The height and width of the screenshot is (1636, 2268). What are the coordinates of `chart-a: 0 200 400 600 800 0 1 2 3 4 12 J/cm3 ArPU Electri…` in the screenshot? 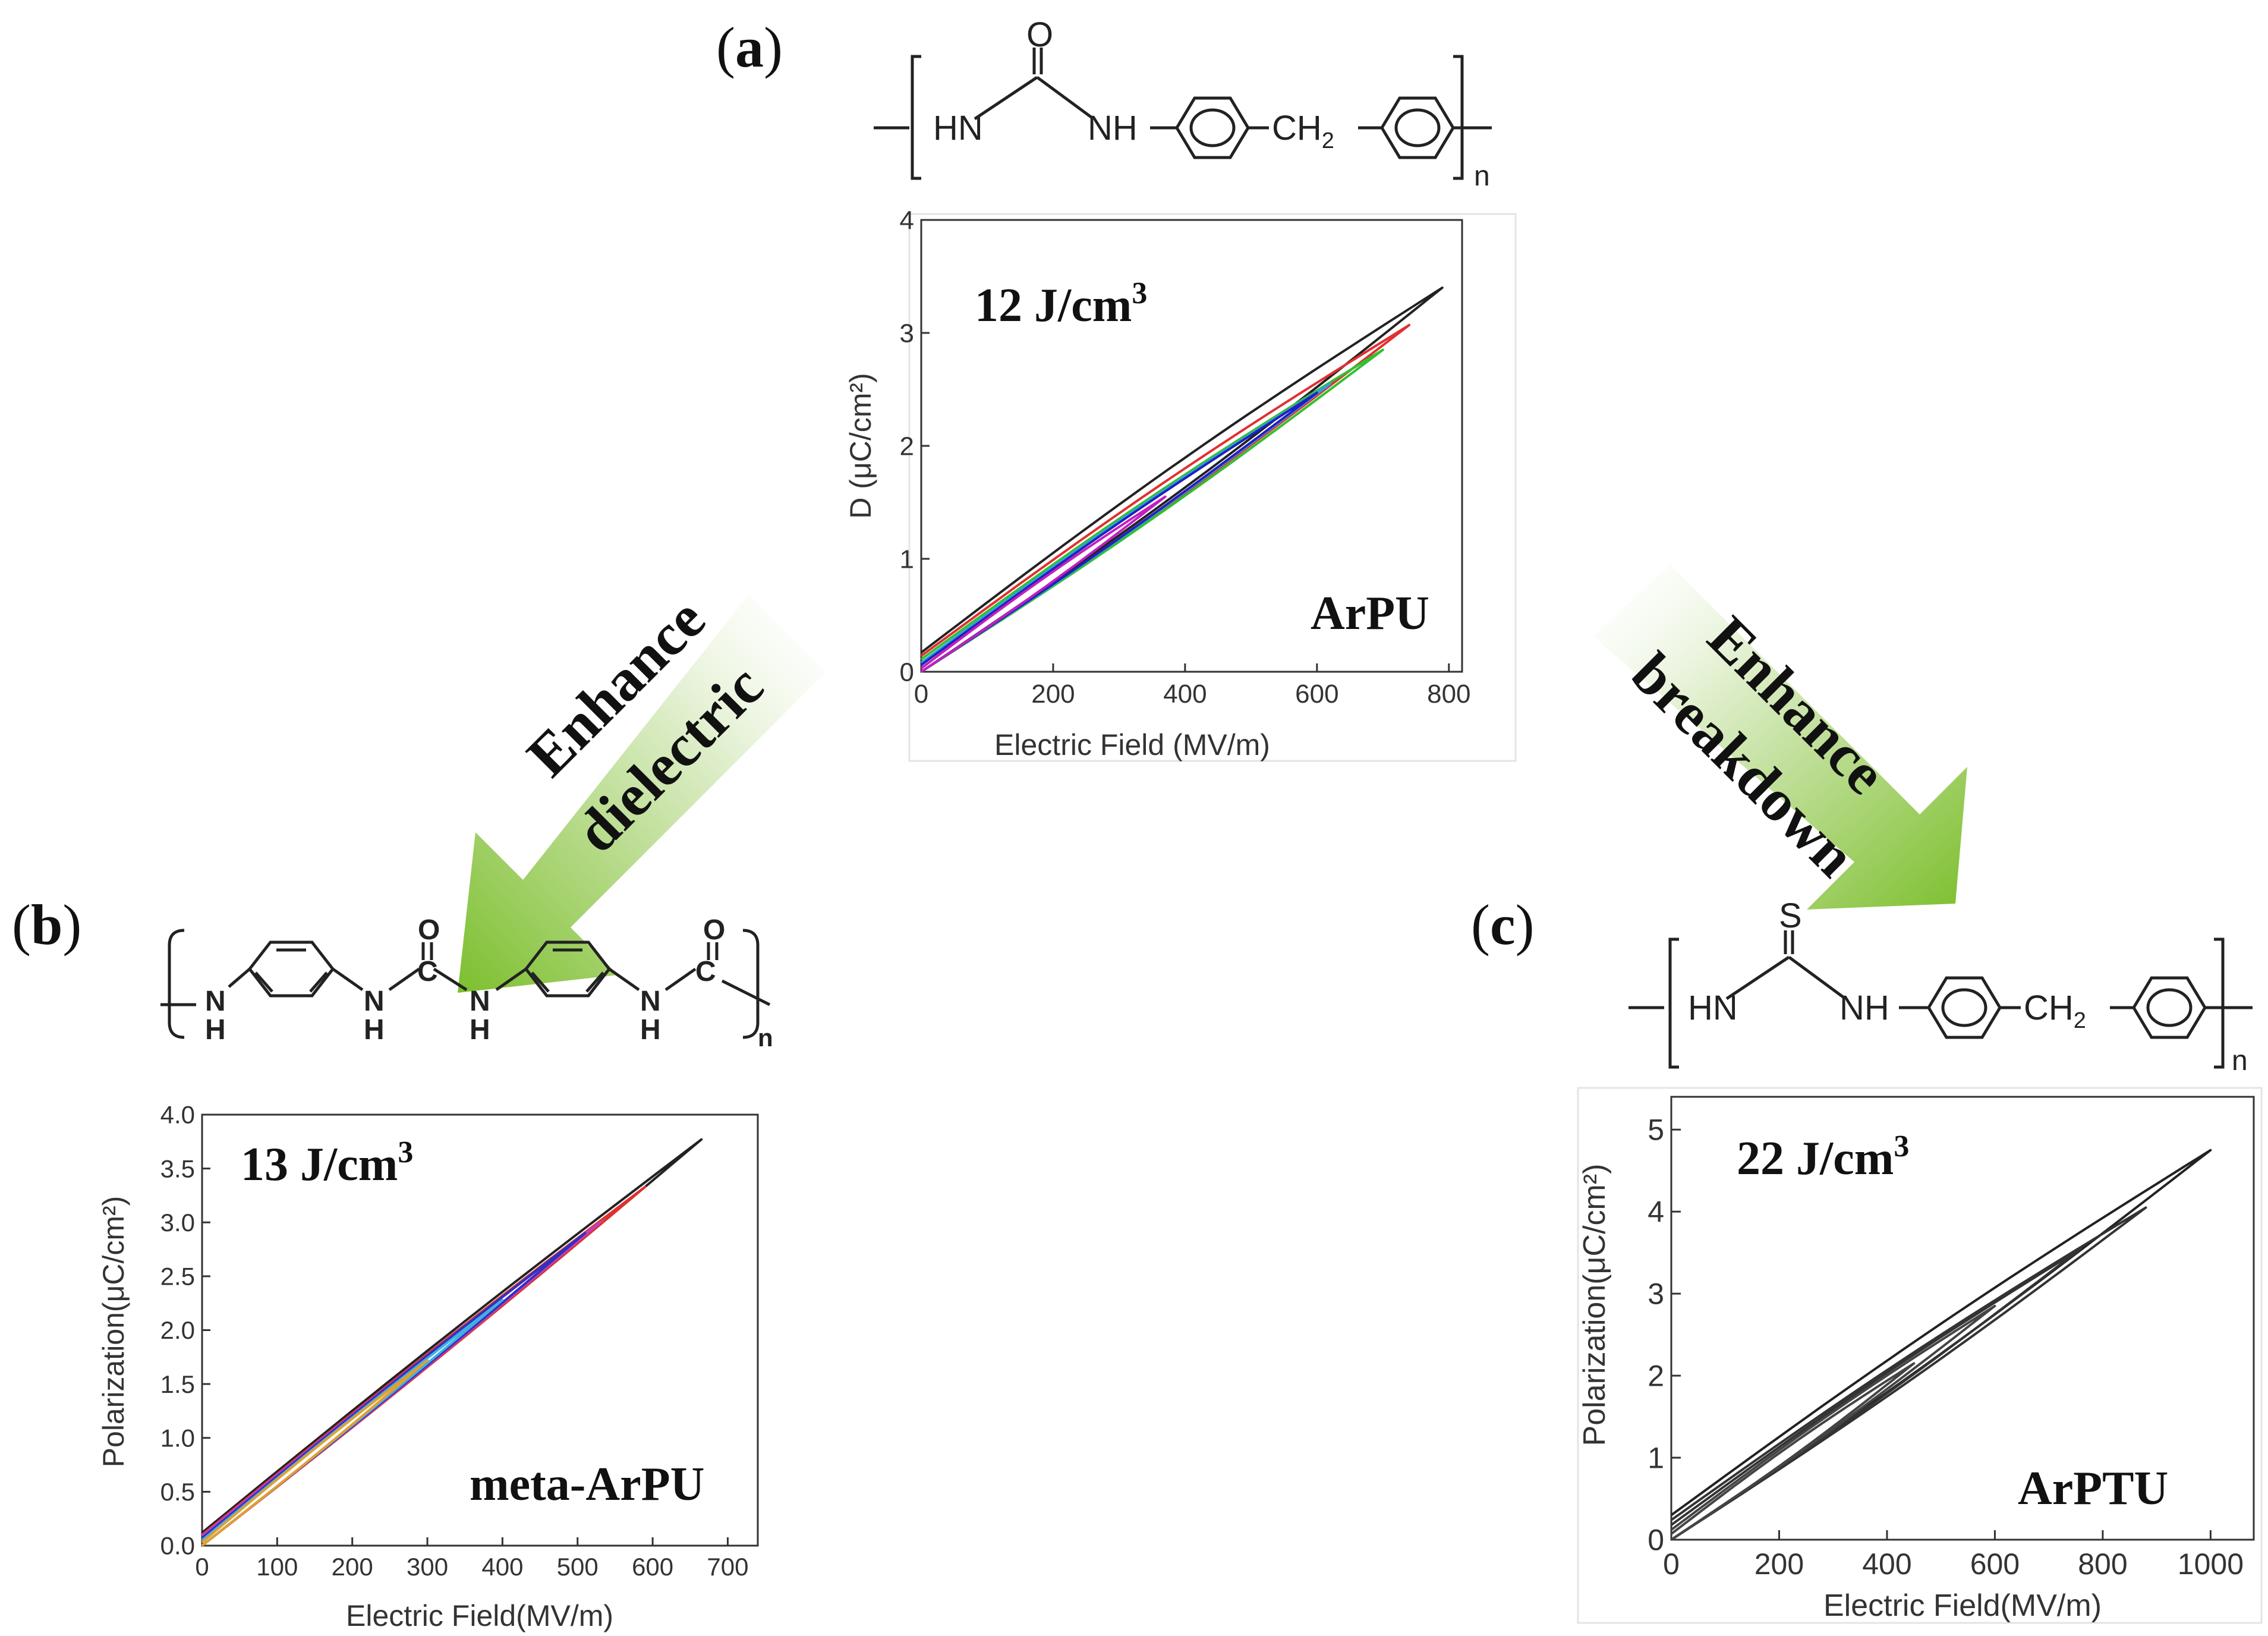 It's located at (1180, 484).